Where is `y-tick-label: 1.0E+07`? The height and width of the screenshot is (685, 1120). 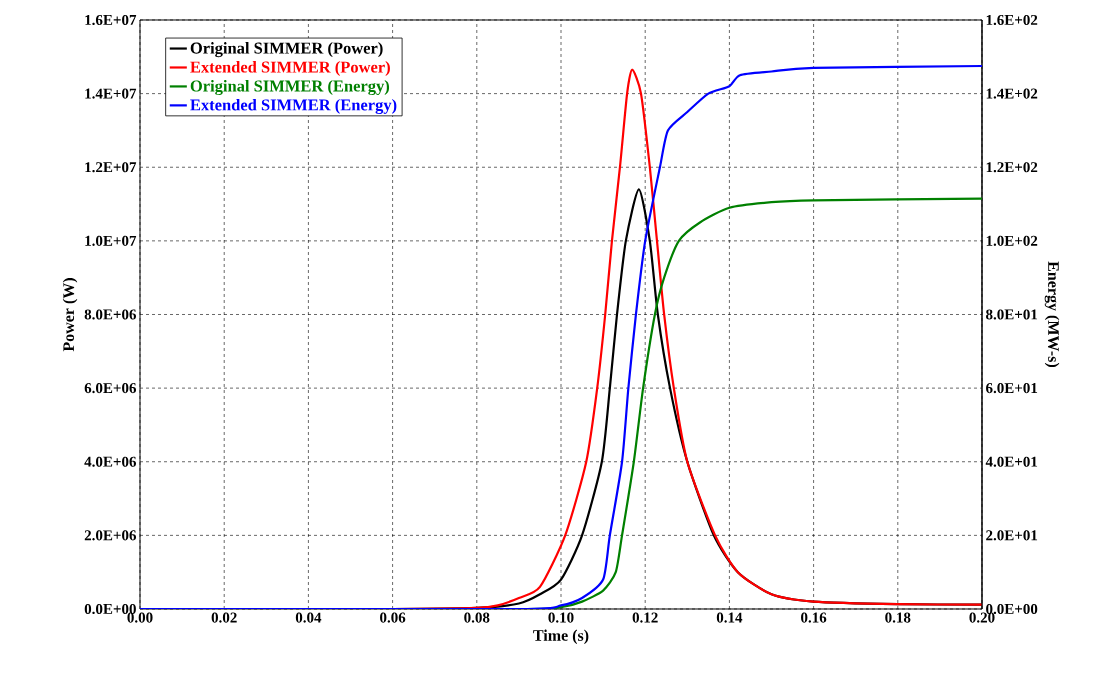 y-tick-label: 1.0E+07 is located at coordinates (111, 240).